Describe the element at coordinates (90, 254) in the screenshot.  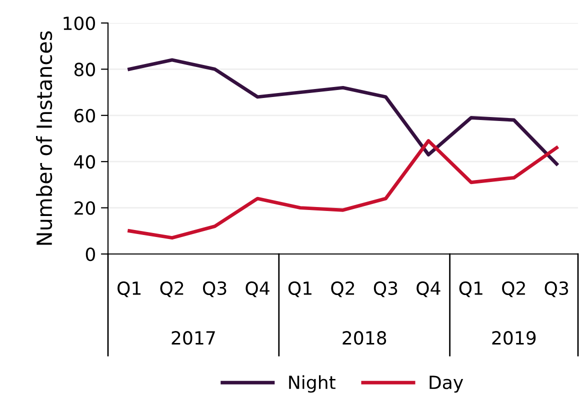
I see `y-tick-label: 0` at that location.